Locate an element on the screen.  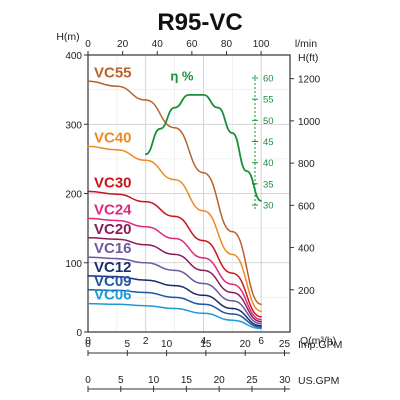
efficiency-tick-label: 35 is located at coordinates (268, 184).